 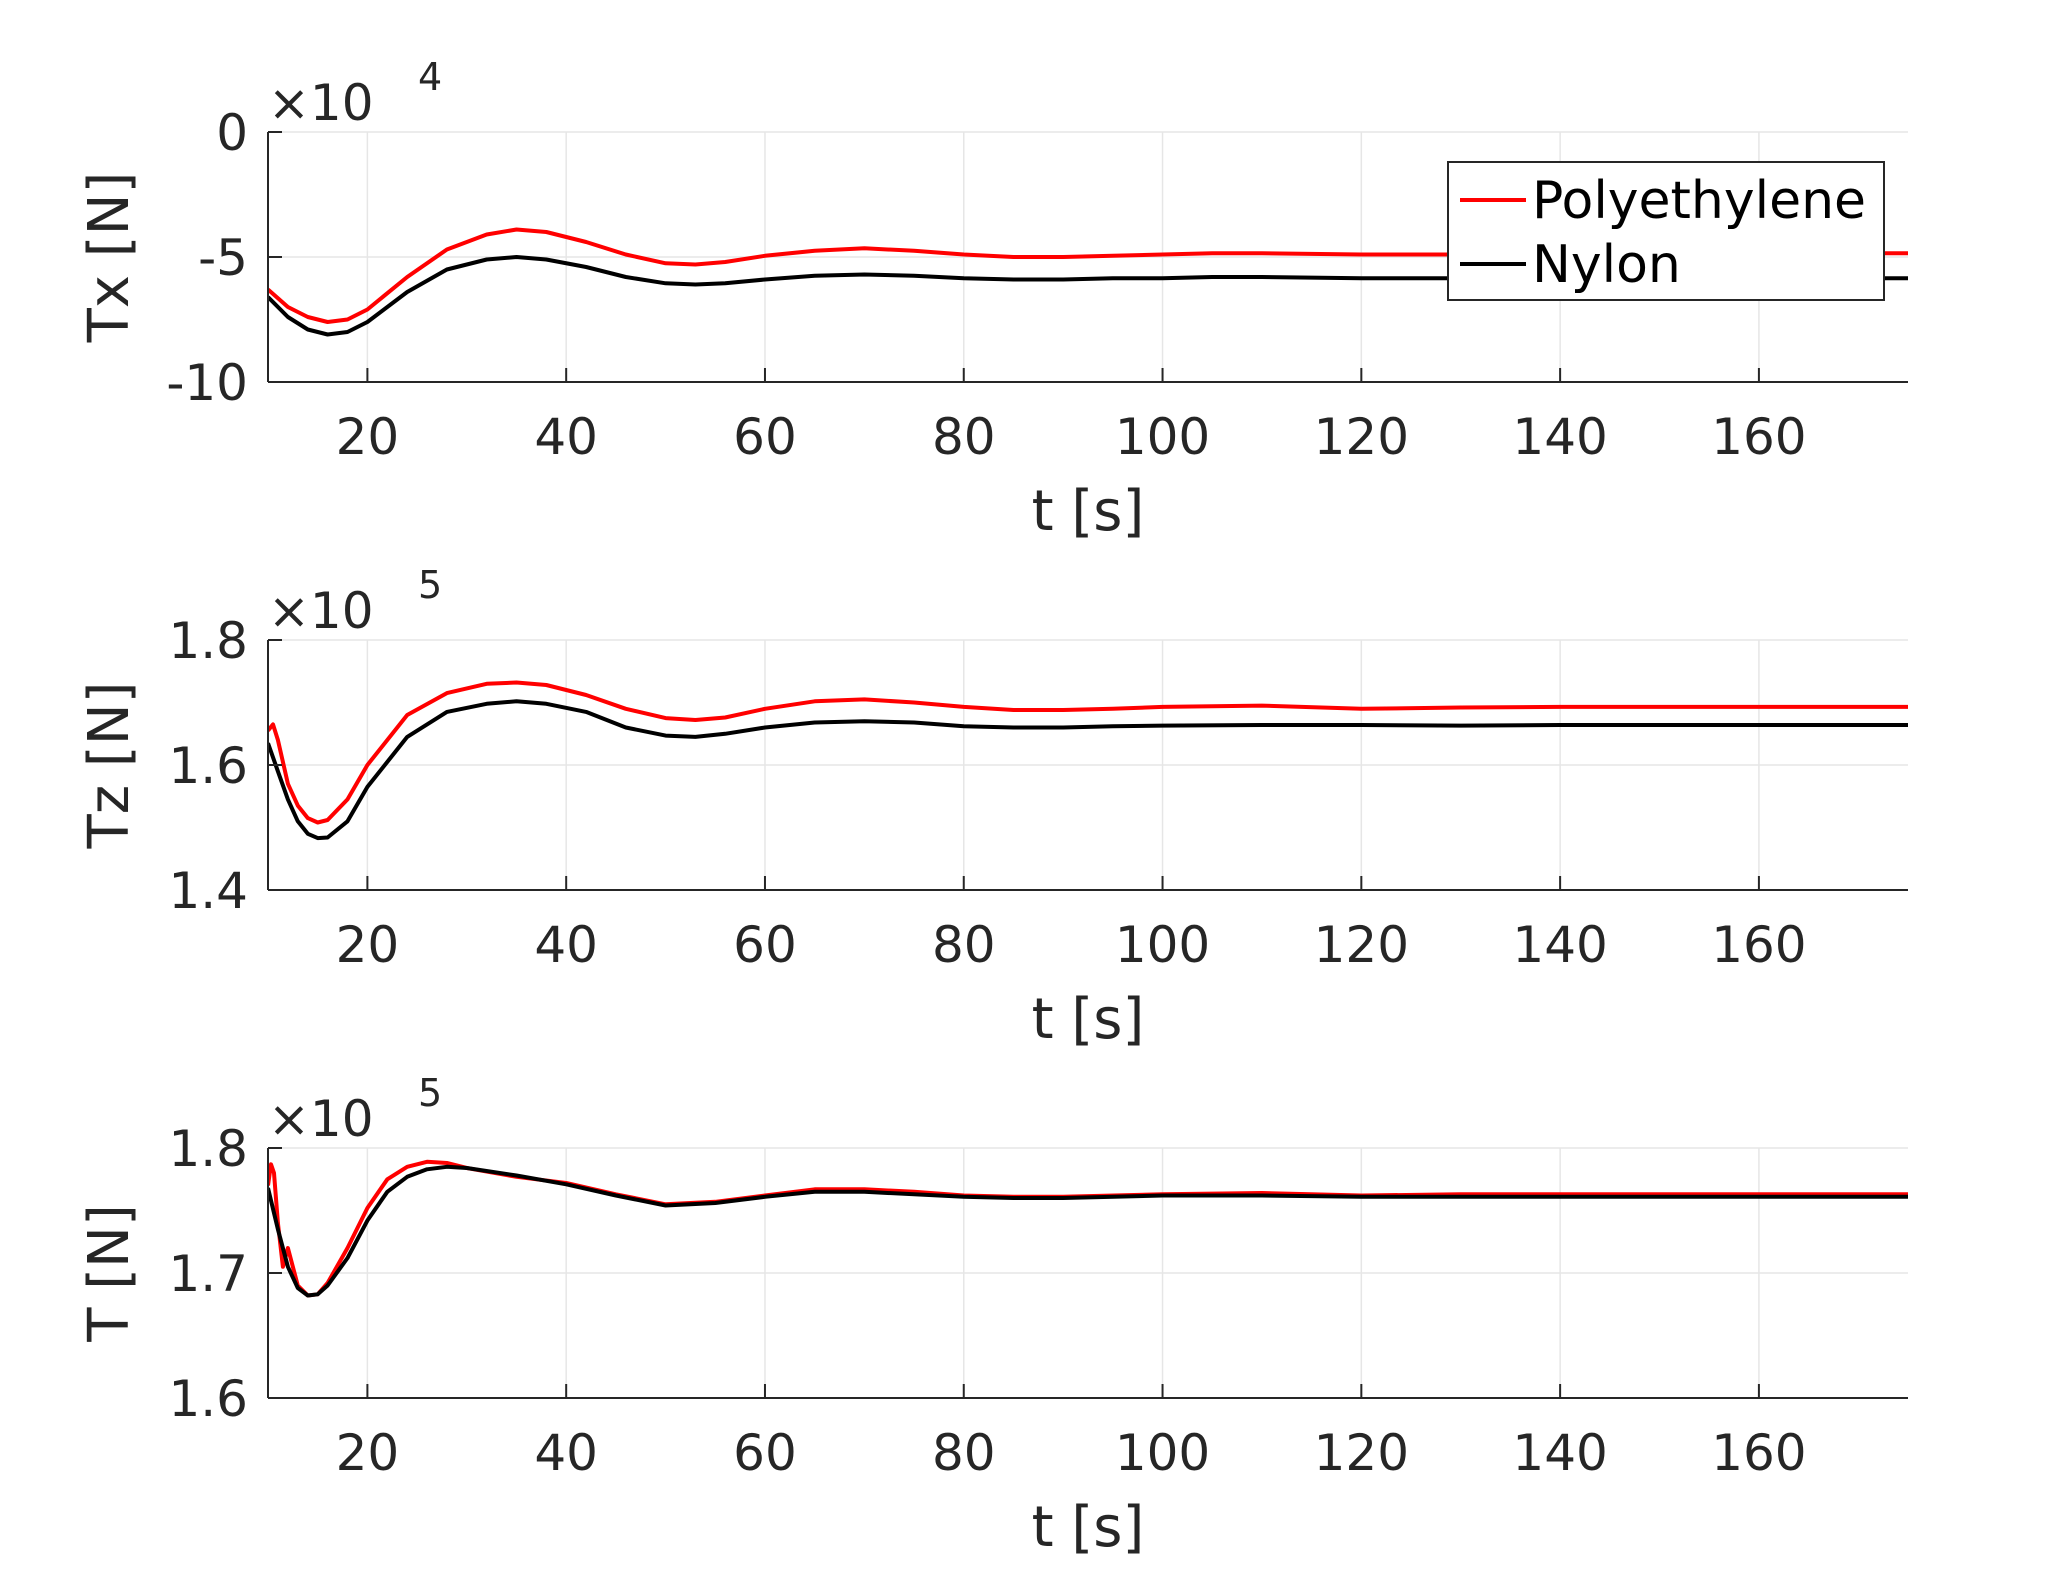 I want to click on y-tick-label: -5, so click(x=223, y=258).